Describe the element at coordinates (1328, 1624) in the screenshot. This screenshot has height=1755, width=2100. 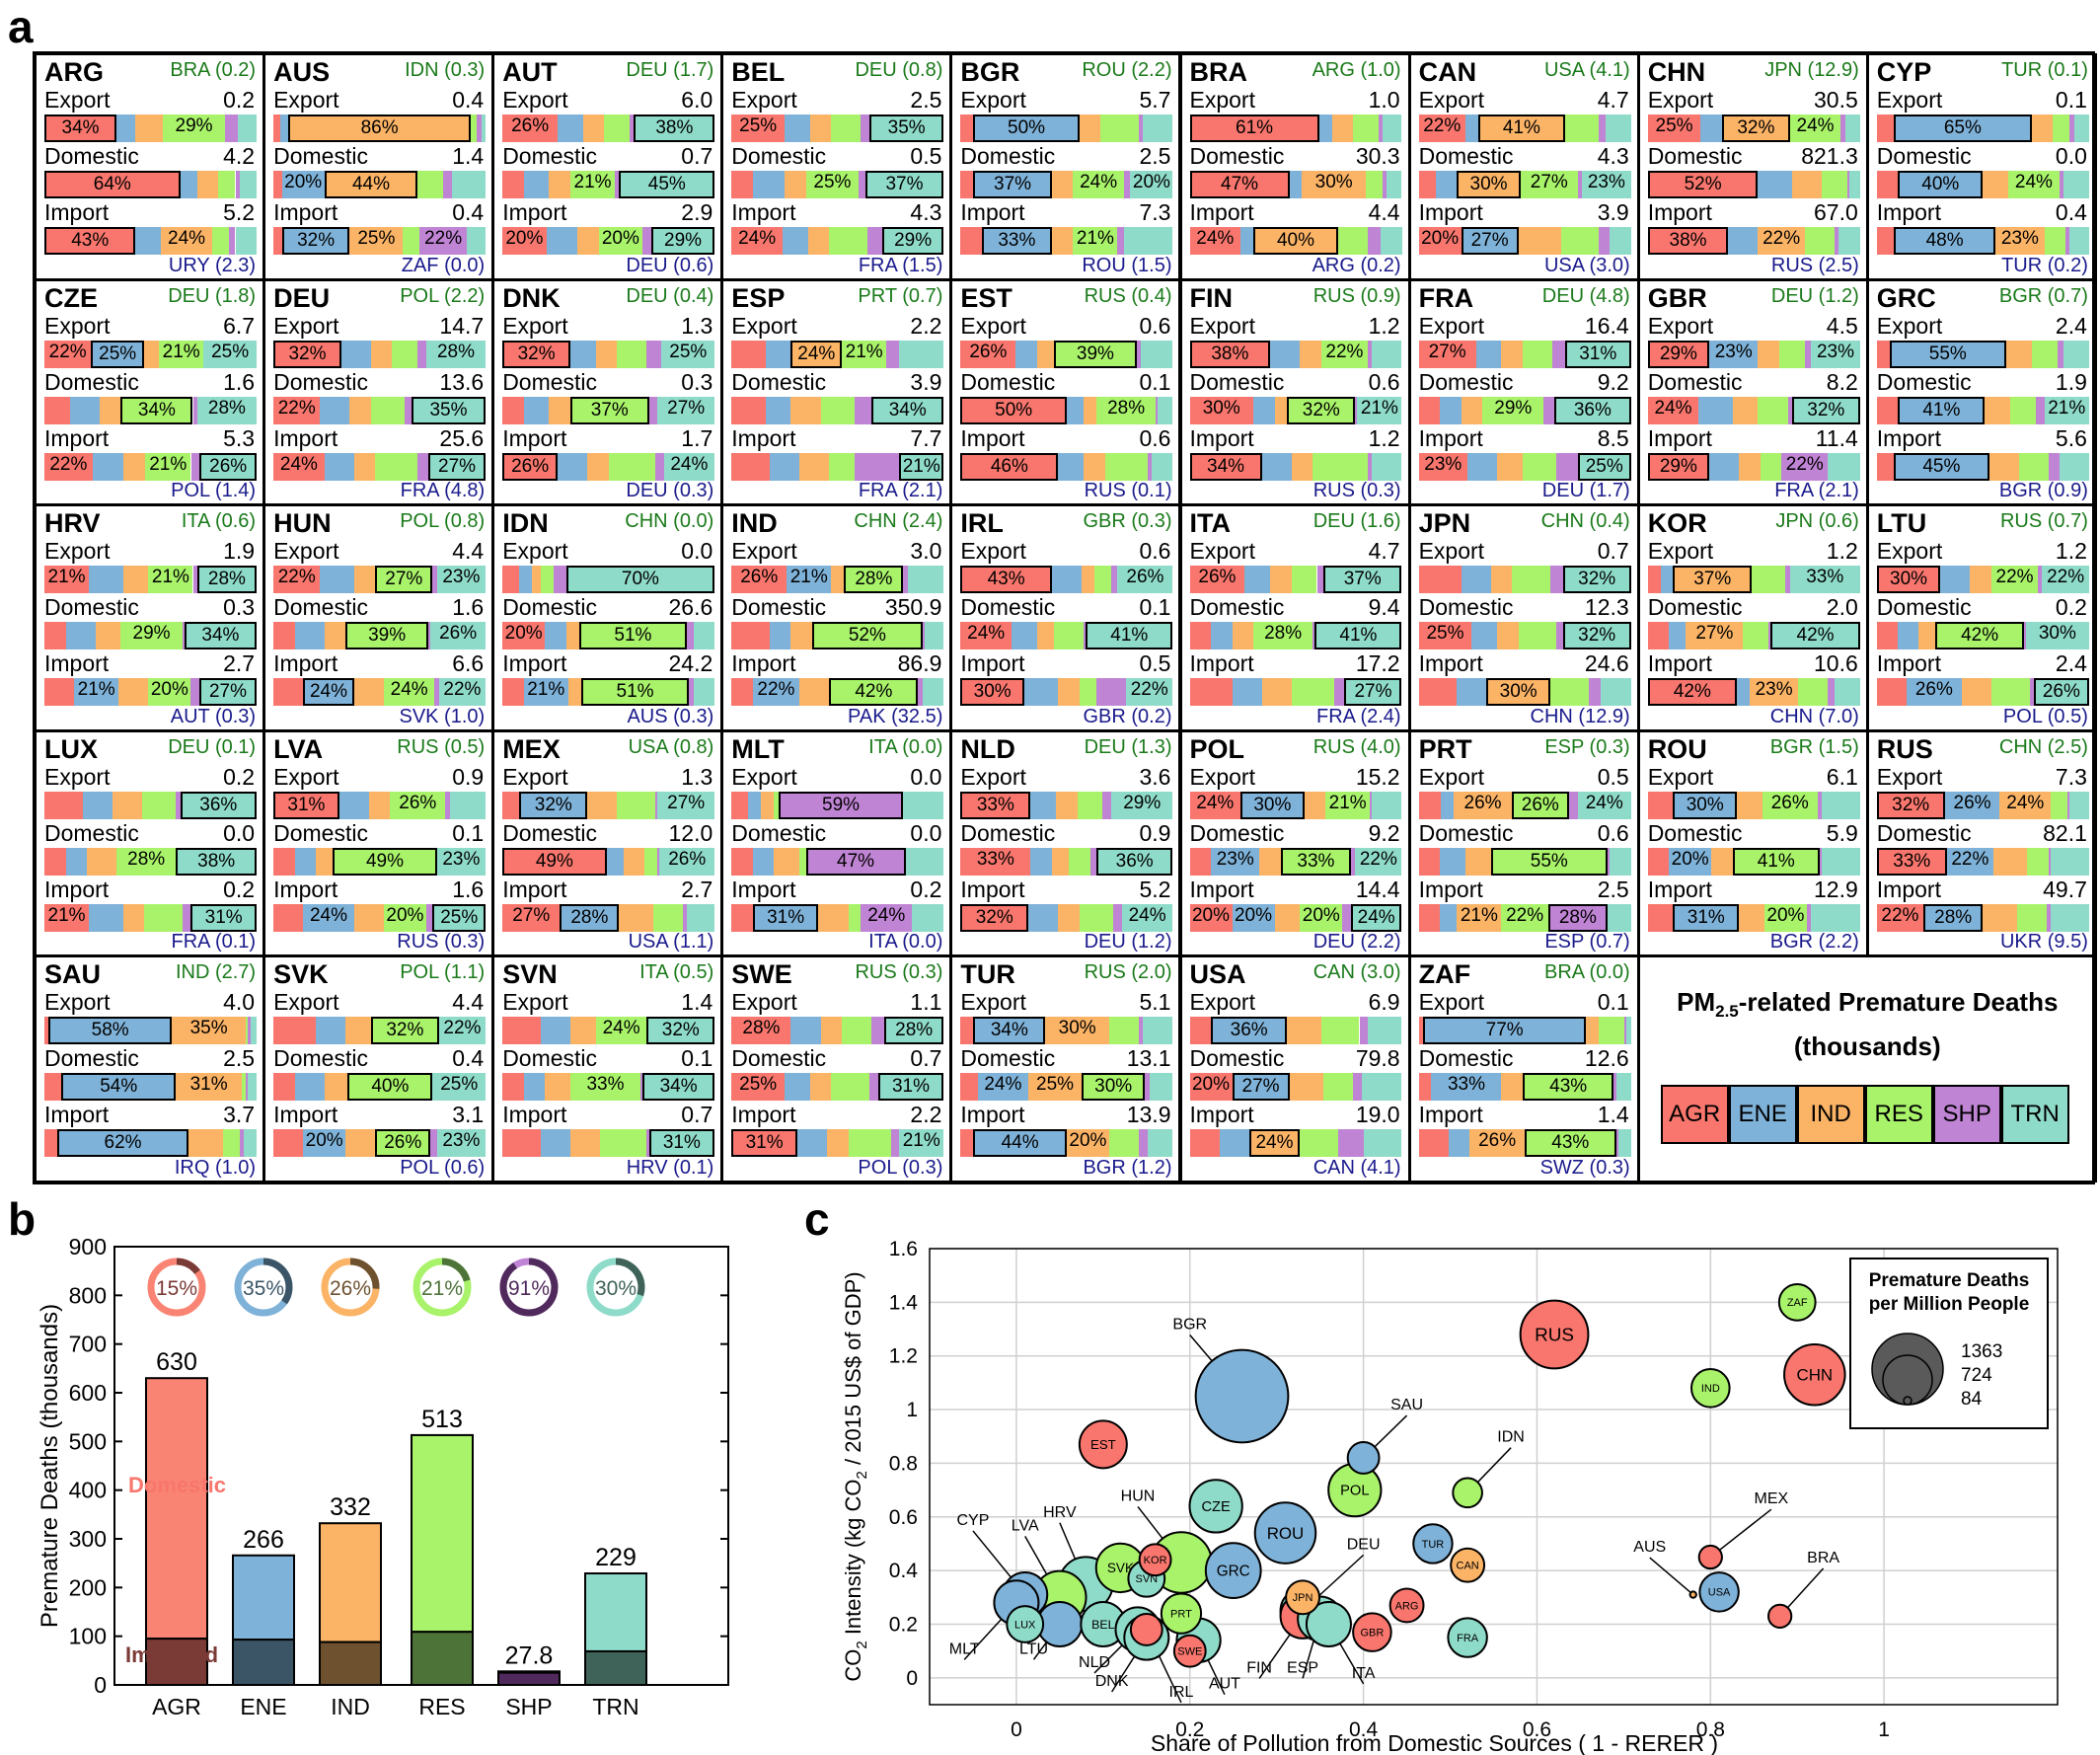
I see `bubble-ita` at that location.